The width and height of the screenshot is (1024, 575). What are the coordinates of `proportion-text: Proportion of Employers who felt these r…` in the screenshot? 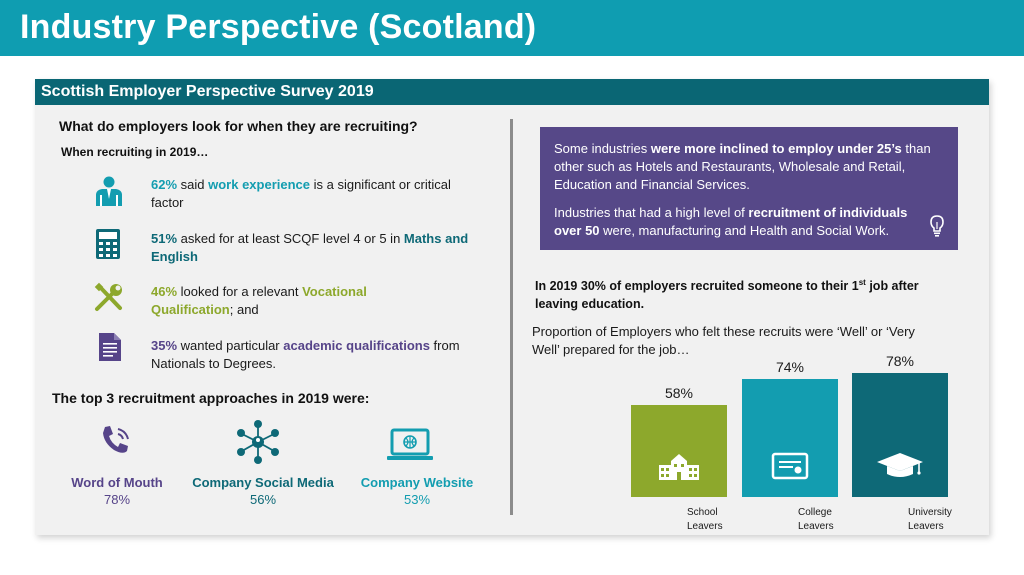 It's located at (723, 340).